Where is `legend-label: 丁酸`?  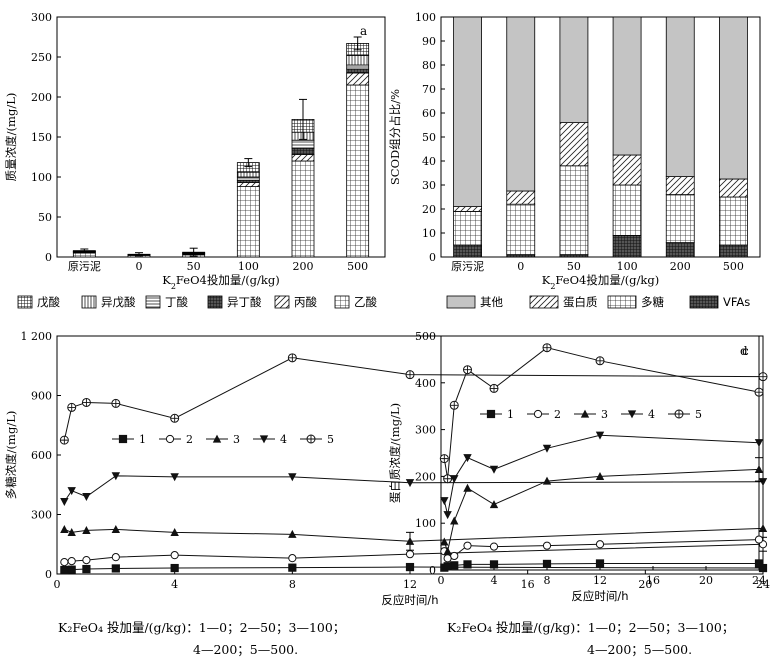 legend-label: 丁酸 is located at coordinates (176, 302).